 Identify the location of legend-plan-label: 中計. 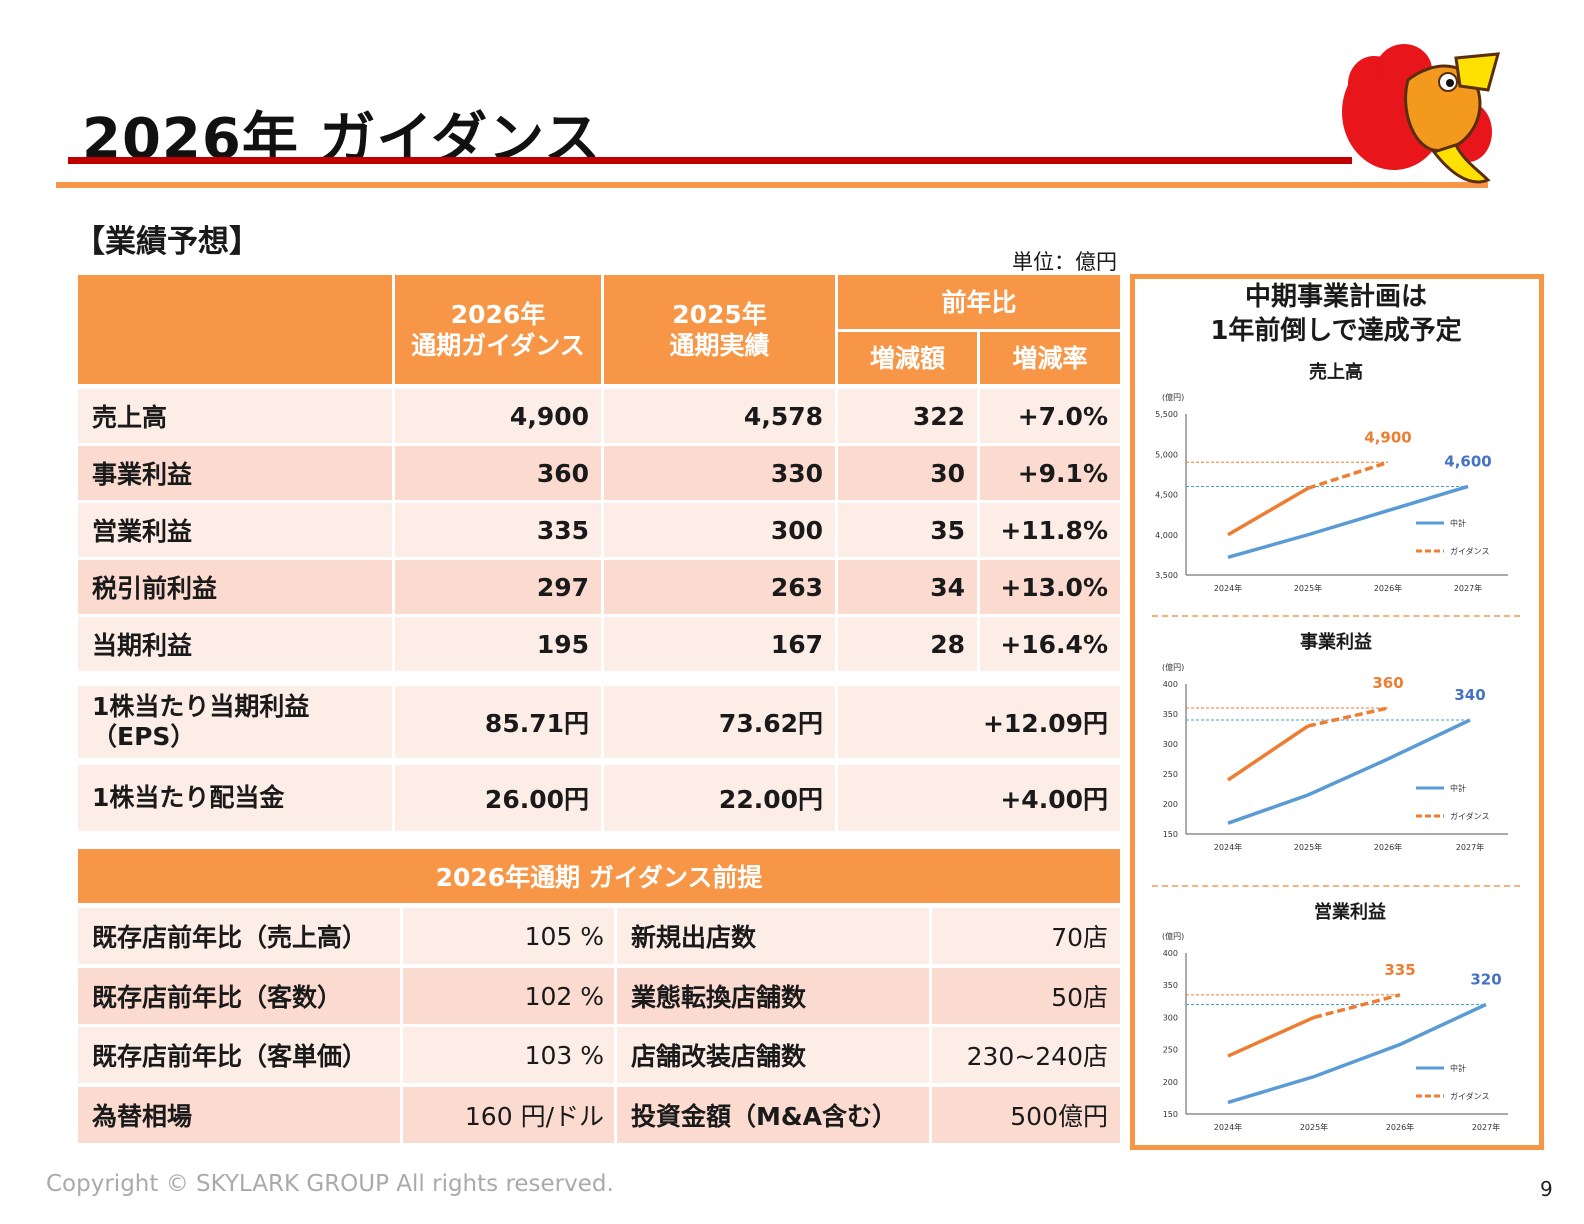
(1458, 788).